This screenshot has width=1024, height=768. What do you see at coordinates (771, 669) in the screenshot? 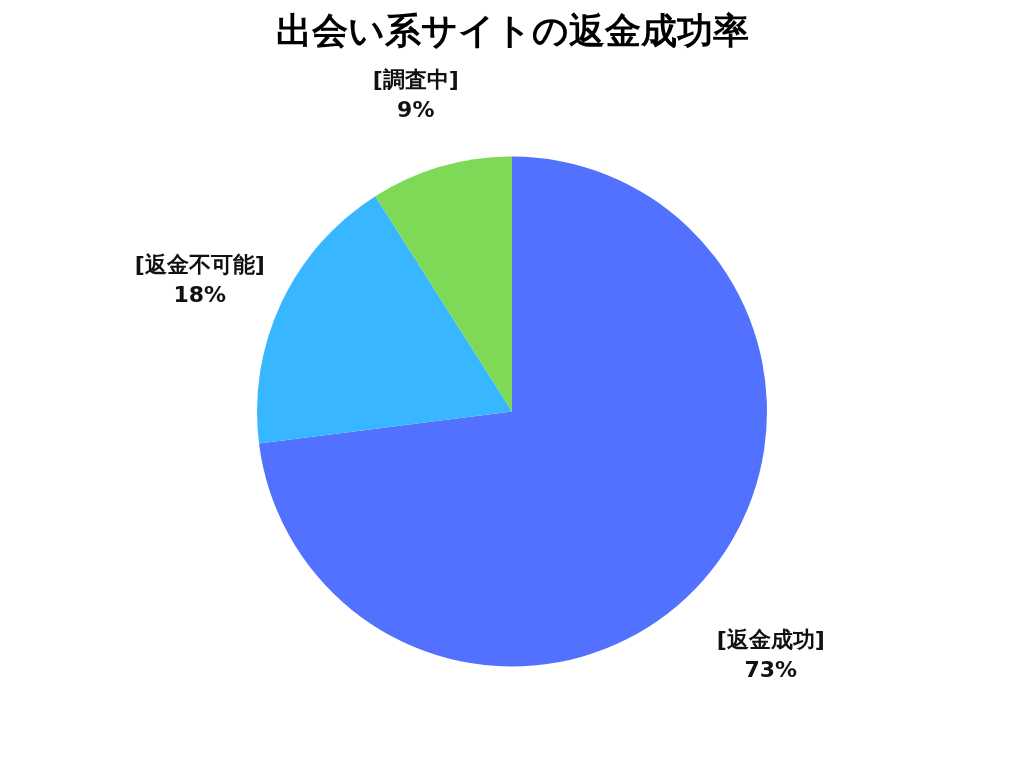
I see `data-label: 73%` at bounding box center [771, 669].